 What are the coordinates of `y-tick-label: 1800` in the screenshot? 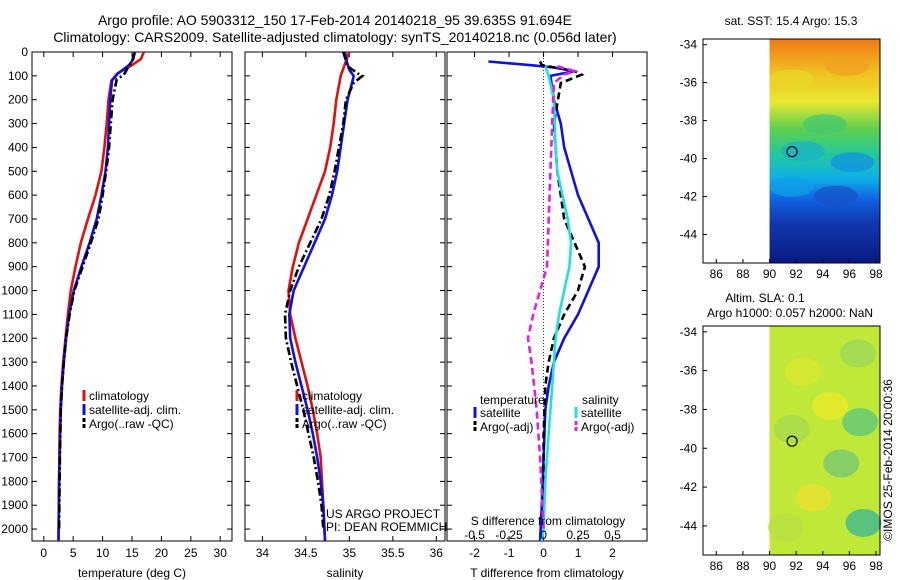 It's located at (14, 481).